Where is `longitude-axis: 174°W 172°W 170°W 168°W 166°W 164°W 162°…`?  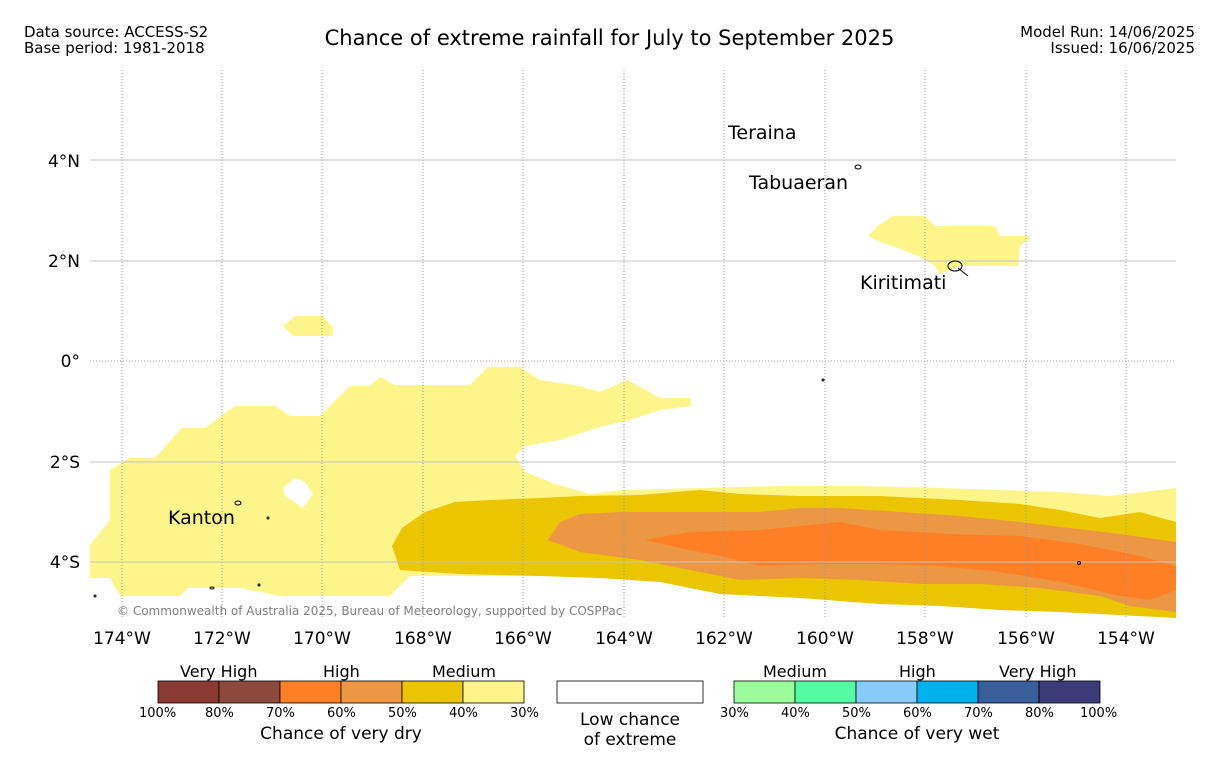
longitude-axis: 174°W 172°W 170°W 168°W 166°W 164°W 162°… is located at coordinates (624, 639).